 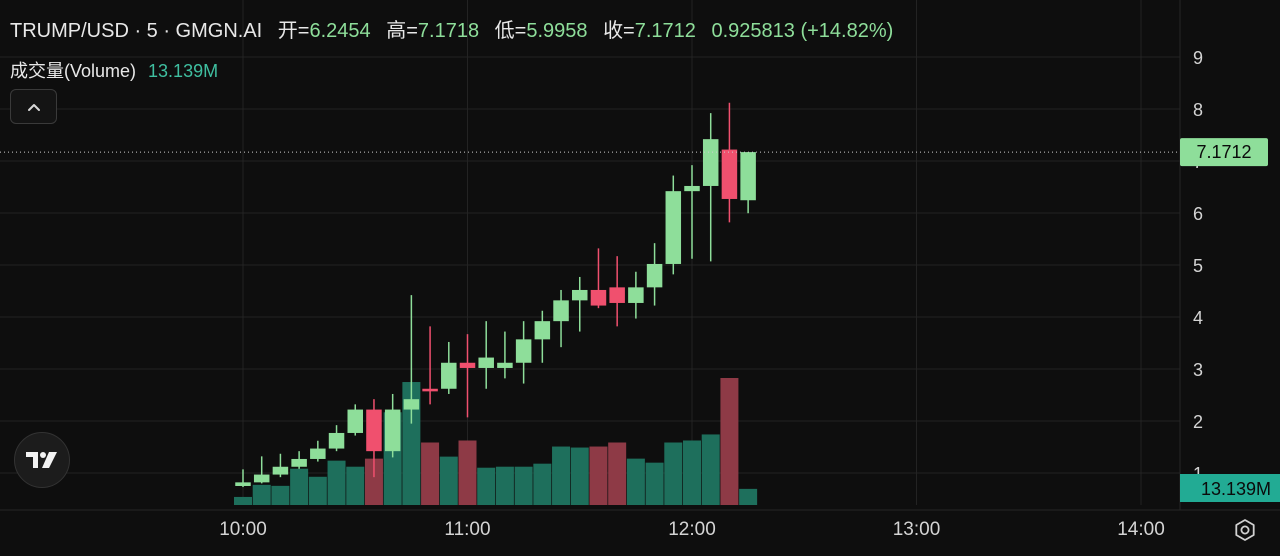 I want to click on volume-legend: 成交量(Volume) 13.139M, so click(x=114, y=70).